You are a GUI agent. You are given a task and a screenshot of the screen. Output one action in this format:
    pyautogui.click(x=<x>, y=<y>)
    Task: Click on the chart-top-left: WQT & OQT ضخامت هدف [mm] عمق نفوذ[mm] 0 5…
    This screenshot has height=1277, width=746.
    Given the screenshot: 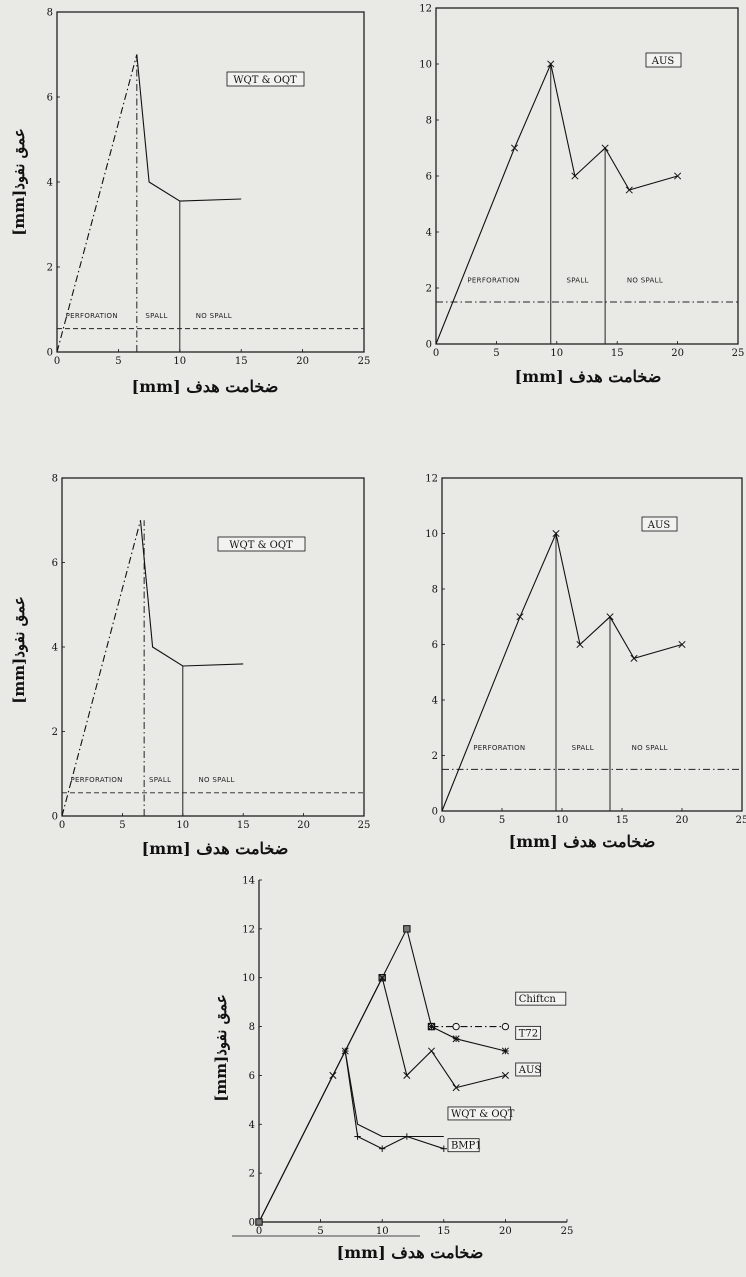 What is the action you would take?
    pyautogui.click(x=190, y=202)
    